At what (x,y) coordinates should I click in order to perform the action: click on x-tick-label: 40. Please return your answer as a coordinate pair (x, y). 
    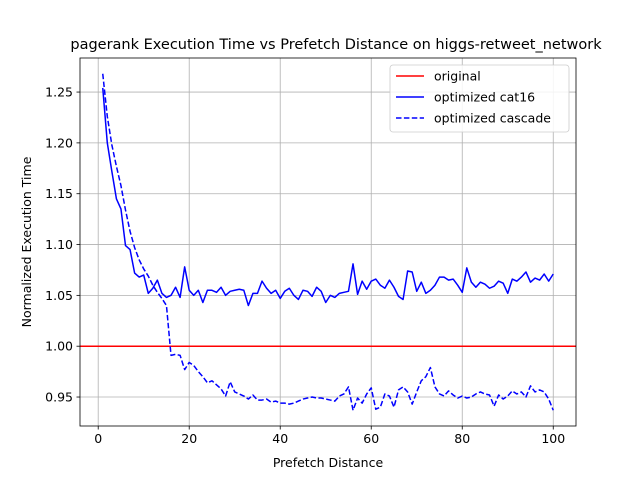
    Looking at the image, I should click on (280, 438).